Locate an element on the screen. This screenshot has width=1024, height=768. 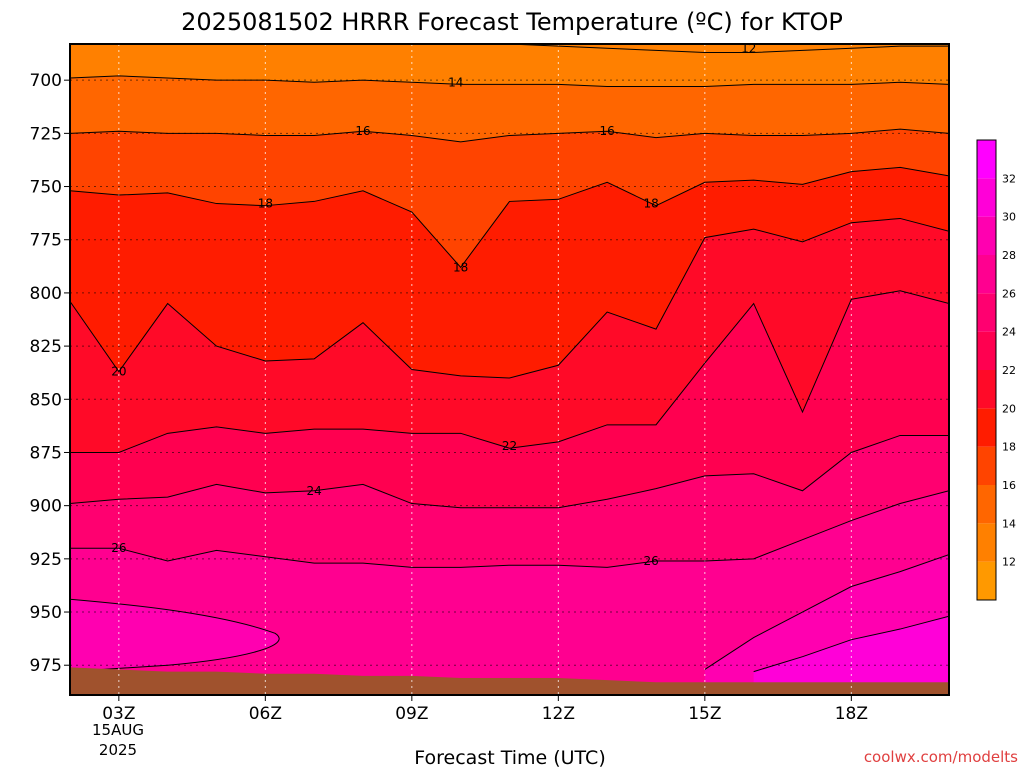
colorbar-label: 28 is located at coordinates (1009, 255).